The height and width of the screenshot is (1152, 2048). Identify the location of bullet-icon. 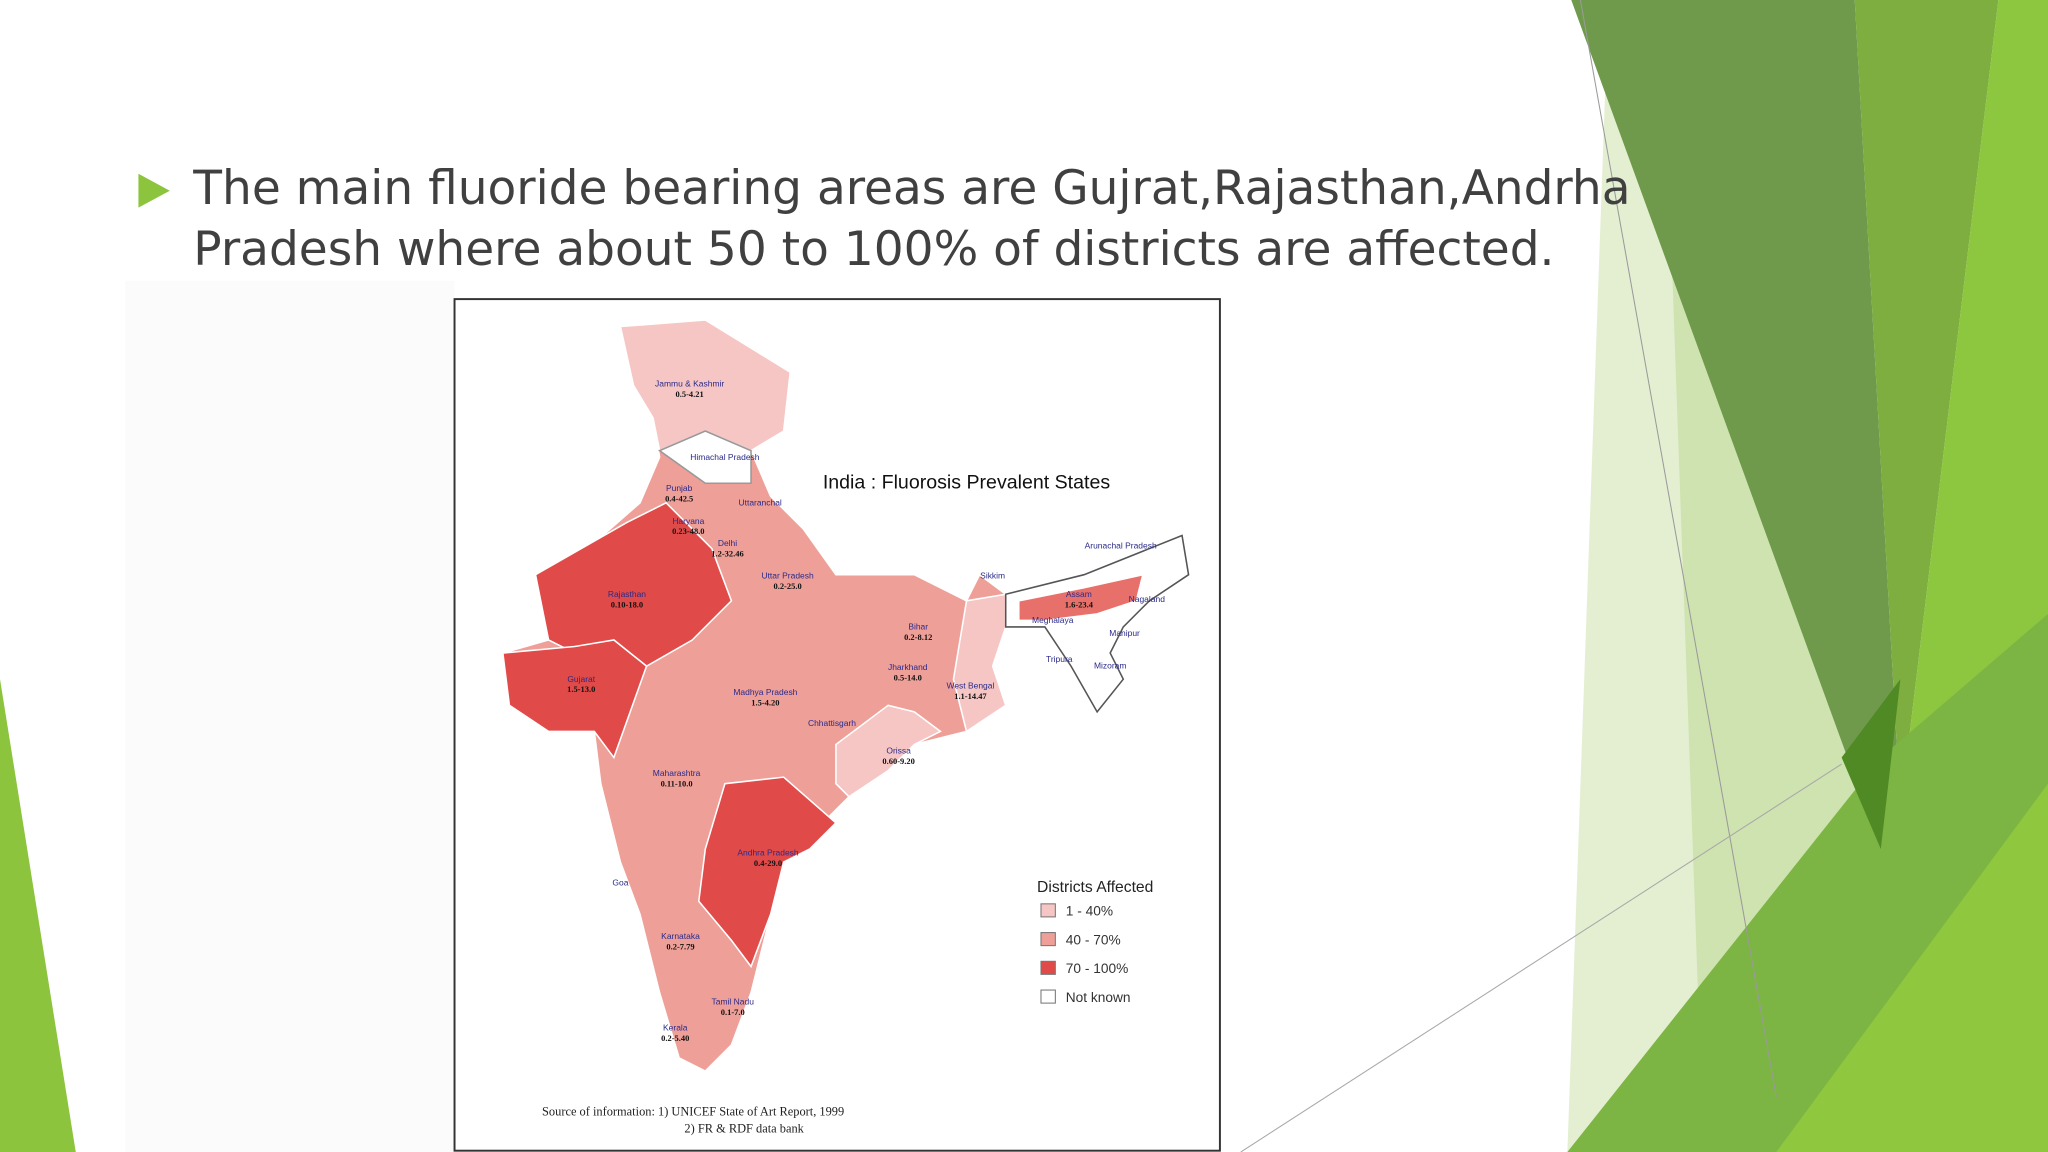
(154, 190).